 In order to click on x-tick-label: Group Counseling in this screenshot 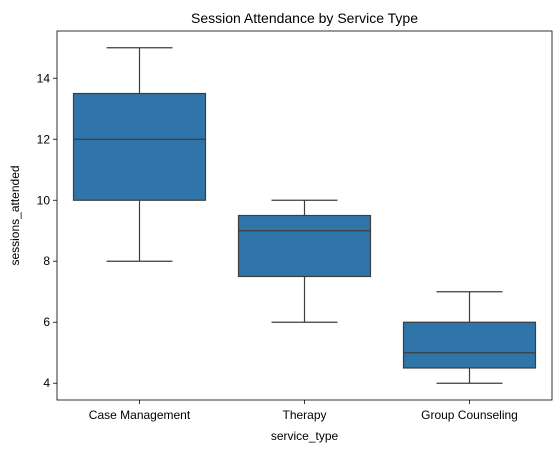, I will do `click(469, 415)`.